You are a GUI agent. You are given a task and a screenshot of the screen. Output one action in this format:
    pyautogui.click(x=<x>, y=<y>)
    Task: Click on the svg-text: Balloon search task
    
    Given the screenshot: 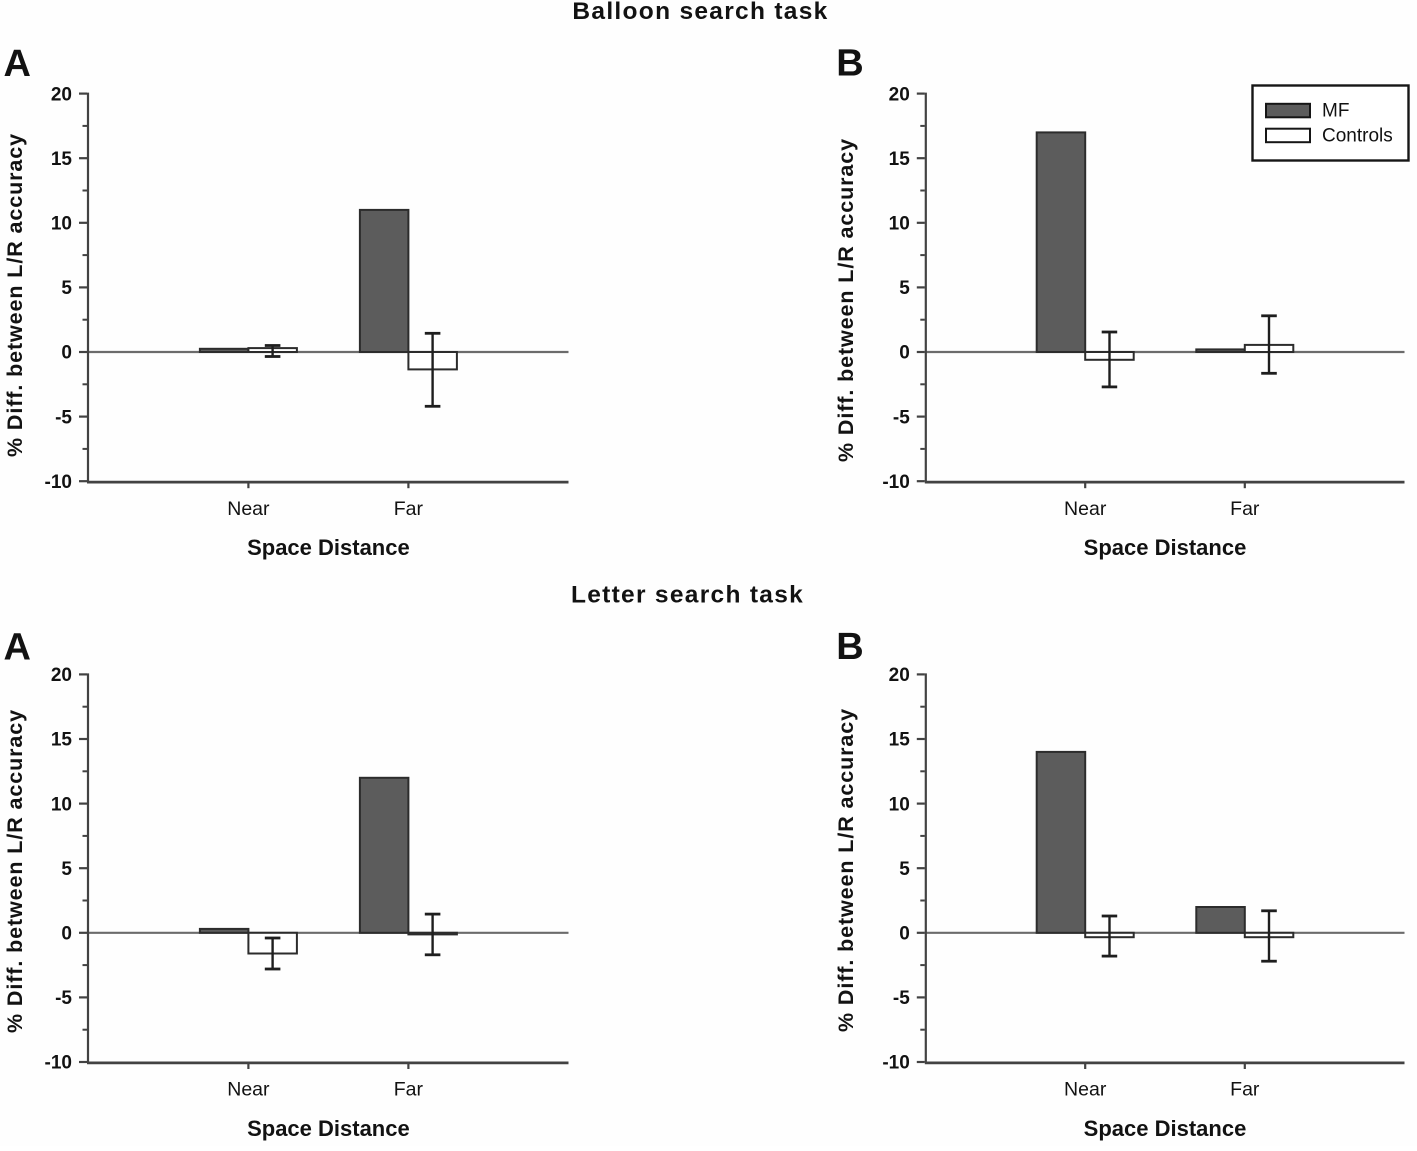 What is the action you would take?
    pyautogui.click(x=700, y=12)
    